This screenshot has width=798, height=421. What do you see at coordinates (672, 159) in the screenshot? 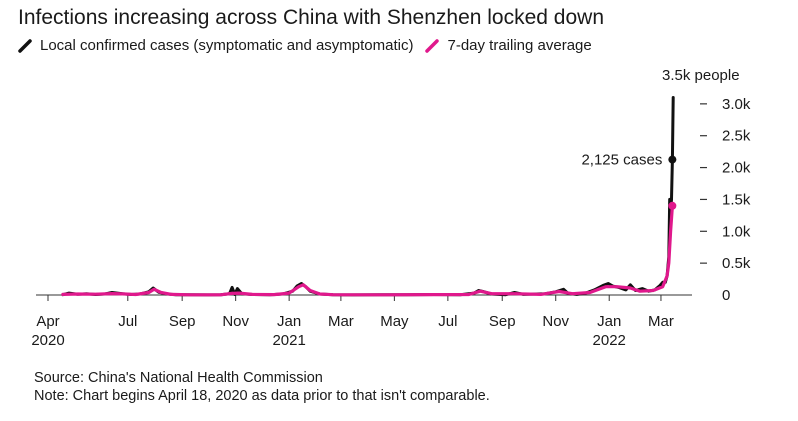
I see `annotated-point-marker` at bounding box center [672, 159].